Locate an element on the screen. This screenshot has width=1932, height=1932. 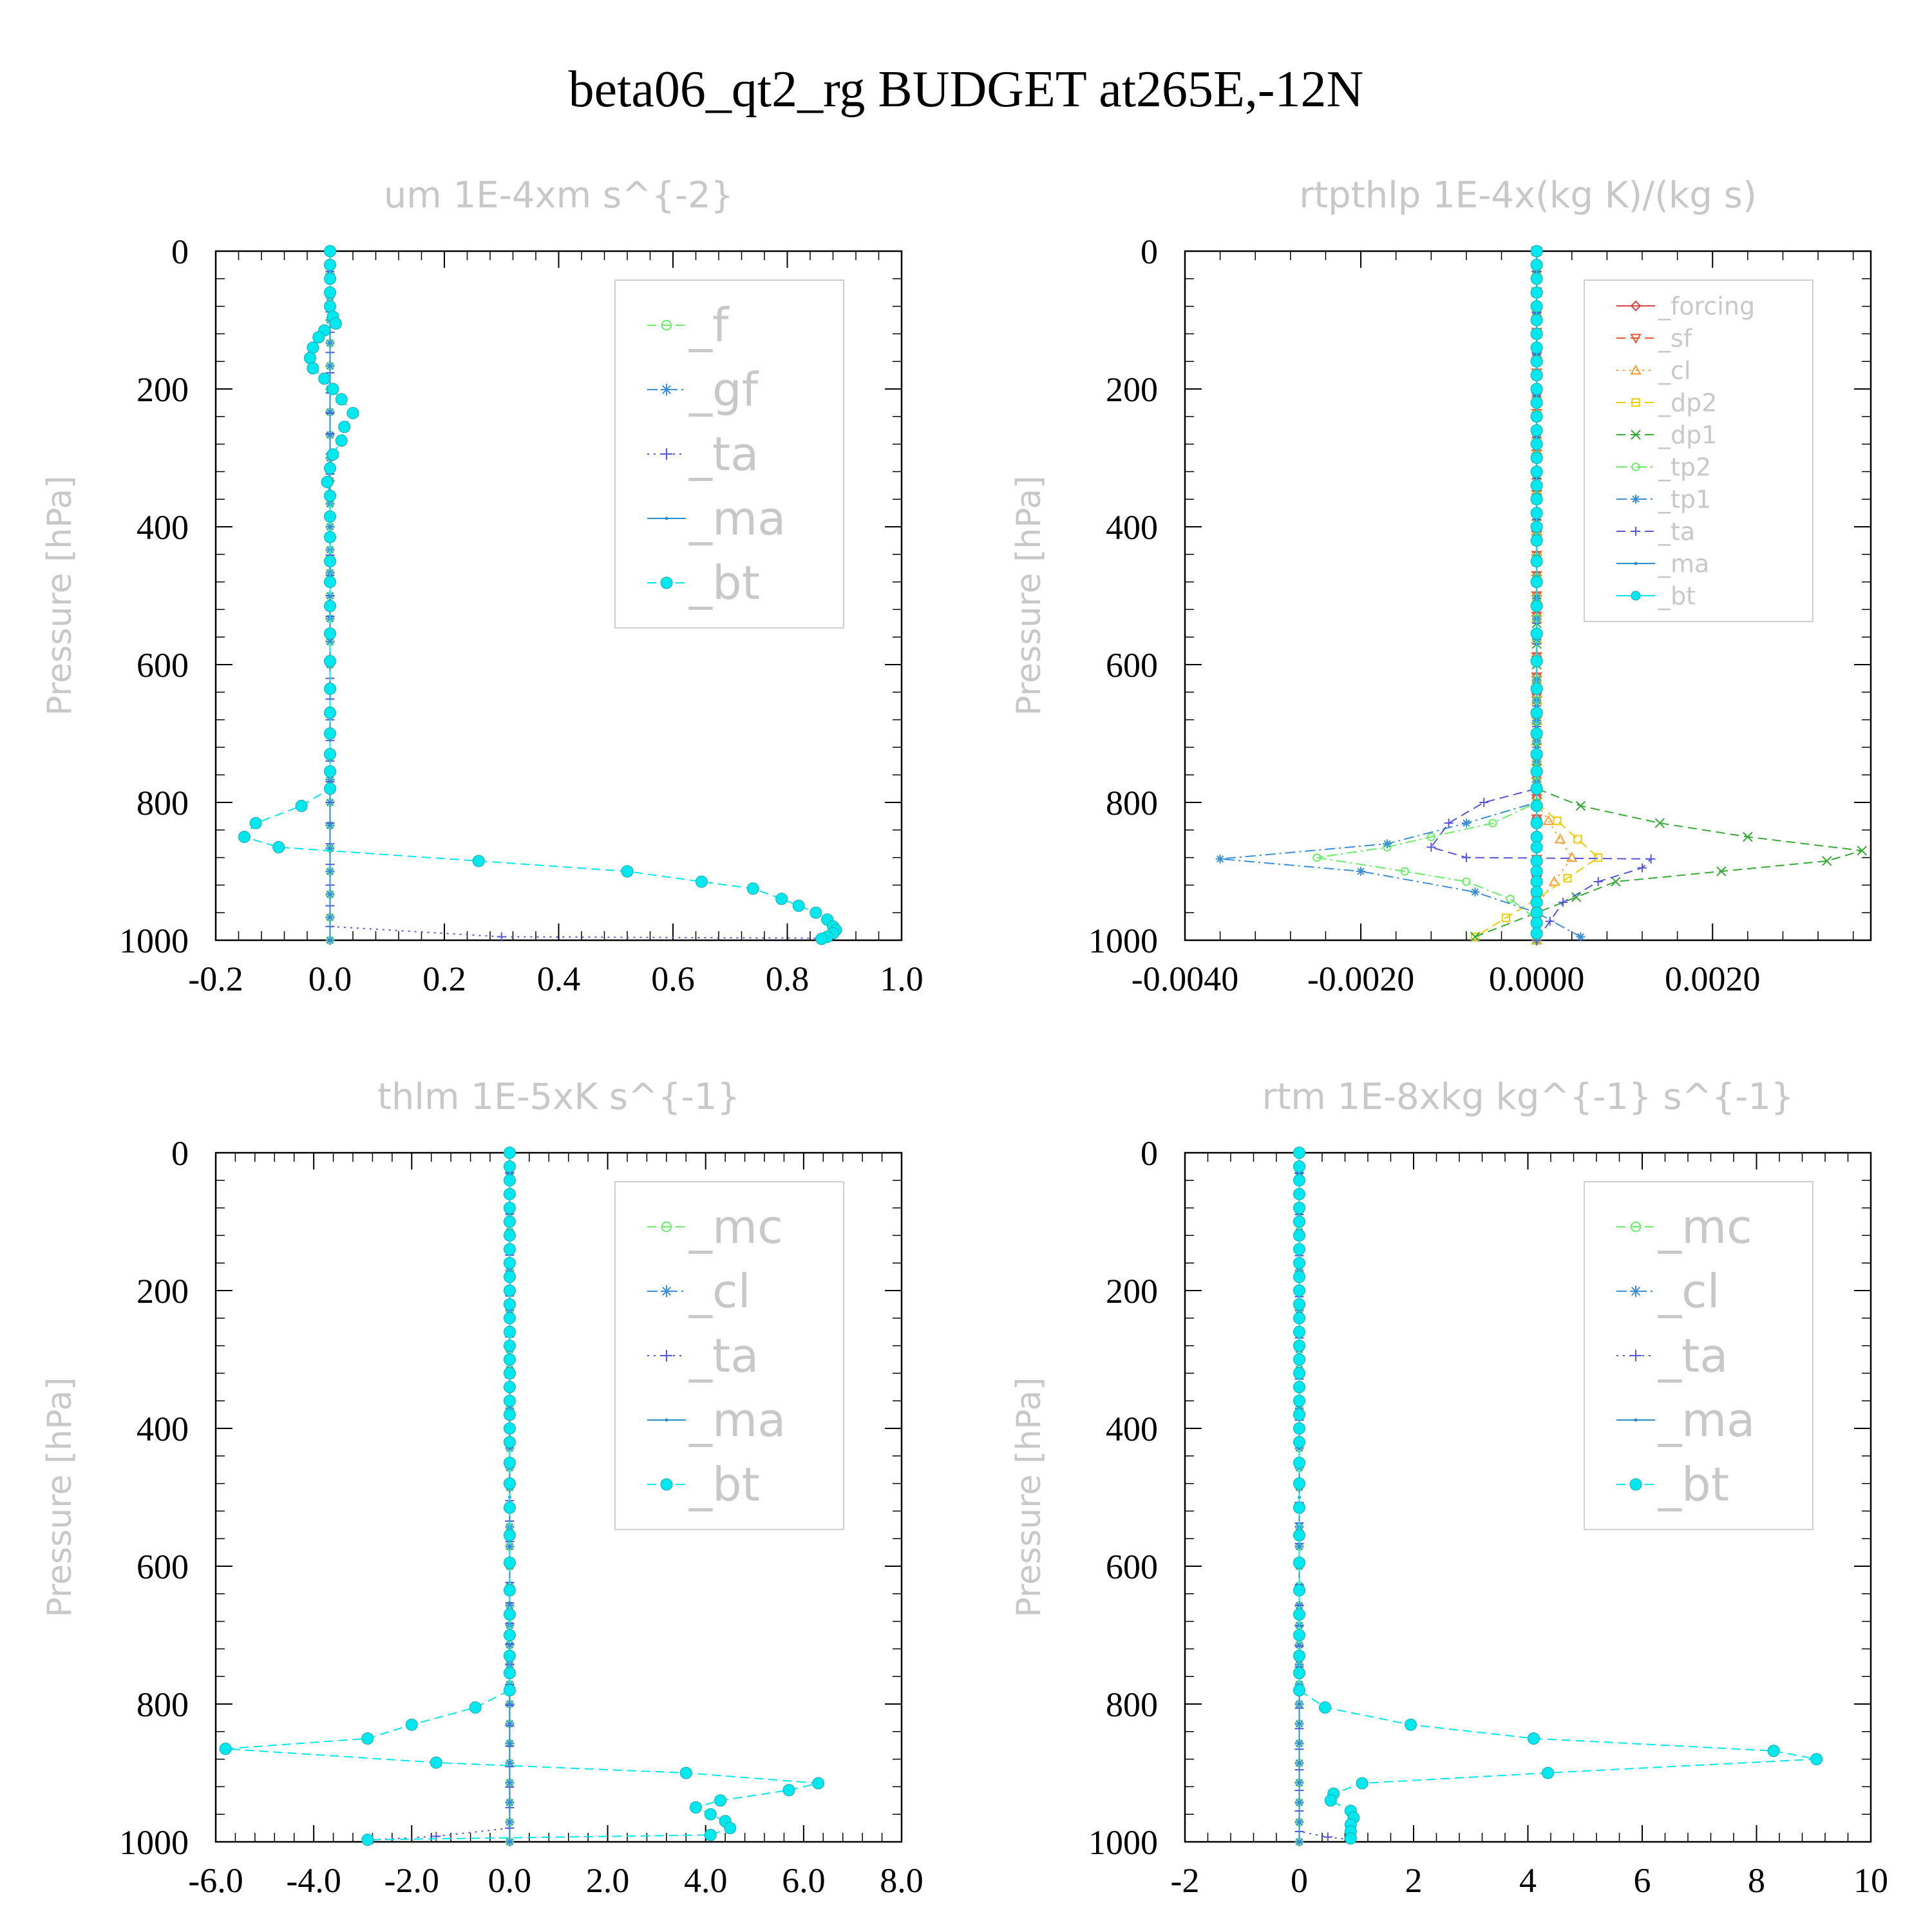
legend-label: _tp1 is located at coordinates (1684, 499).